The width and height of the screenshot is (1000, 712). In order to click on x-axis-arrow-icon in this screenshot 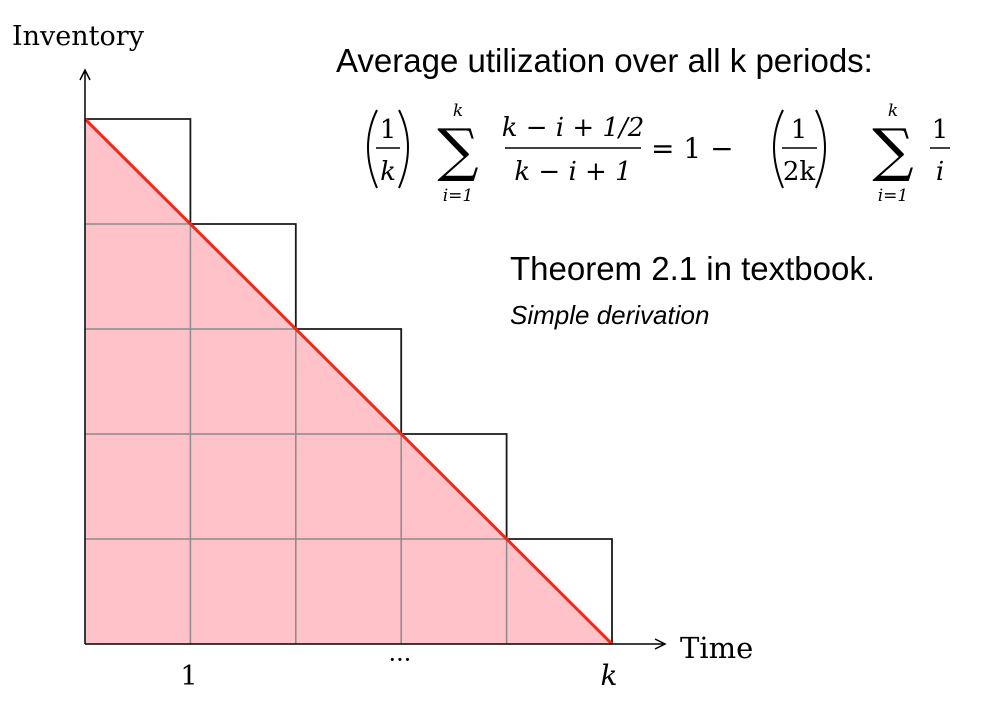, I will do `click(660, 644)`.